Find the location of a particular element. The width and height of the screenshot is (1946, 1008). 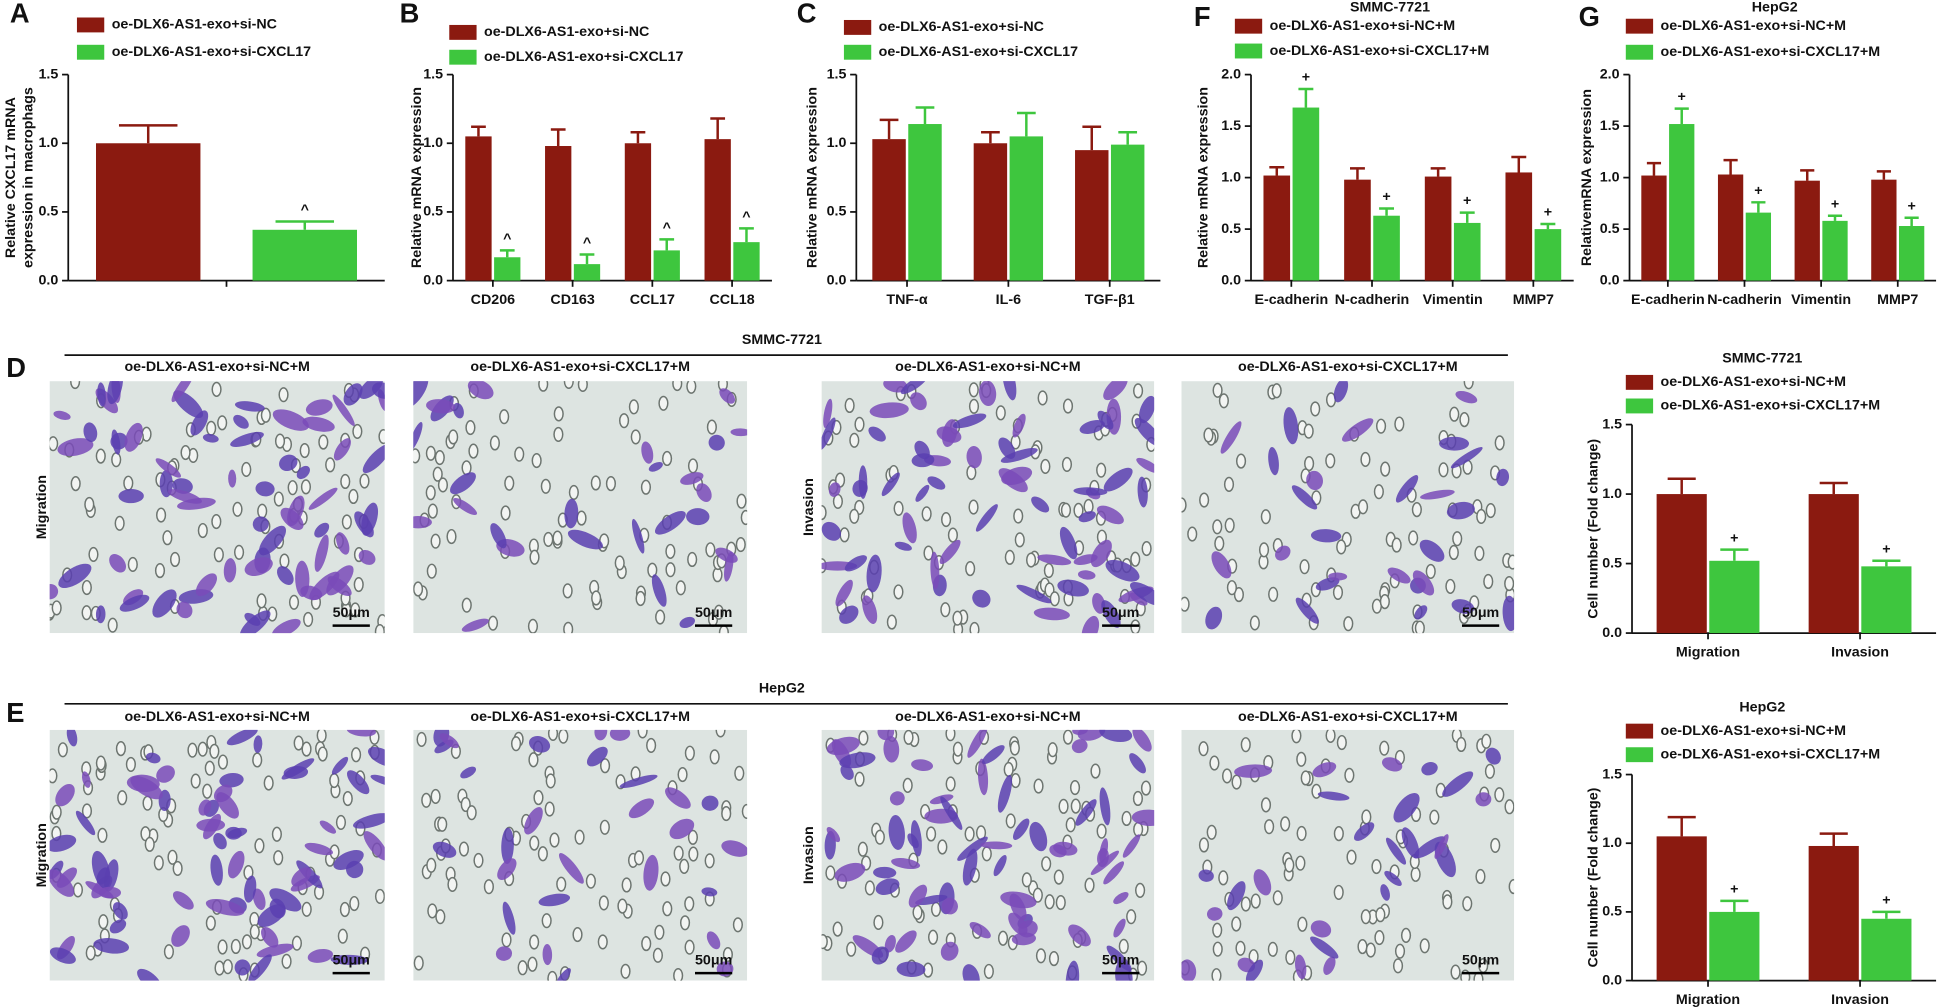

x-tick-label: N-cadherin is located at coordinates (1744, 300).